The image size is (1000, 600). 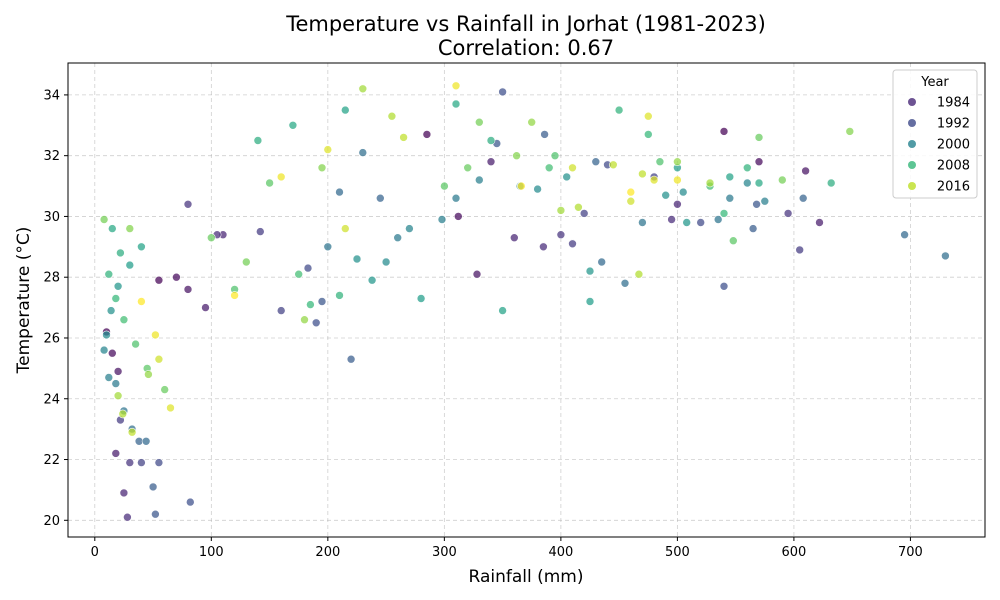 I want to click on x-tick-label: 0, so click(x=95, y=552).